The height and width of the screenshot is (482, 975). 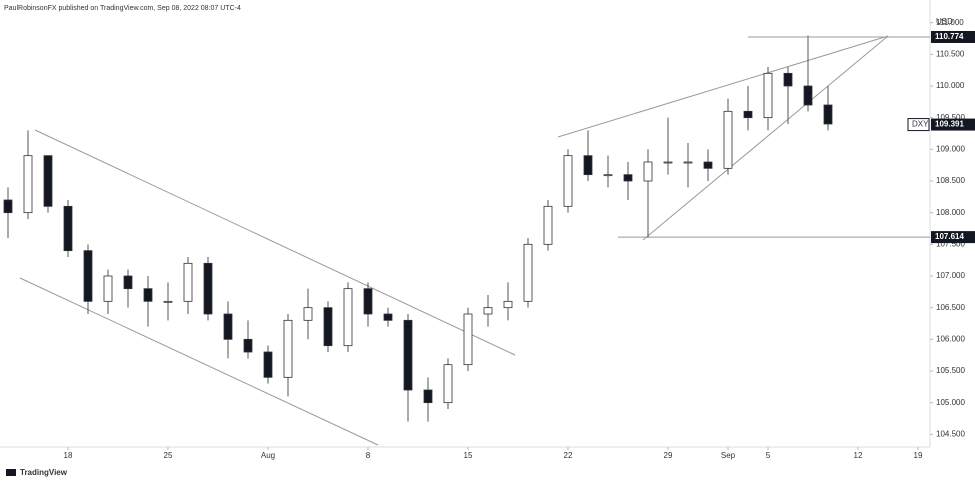 I want to click on y-tick-label: 109.500, so click(x=950, y=117).